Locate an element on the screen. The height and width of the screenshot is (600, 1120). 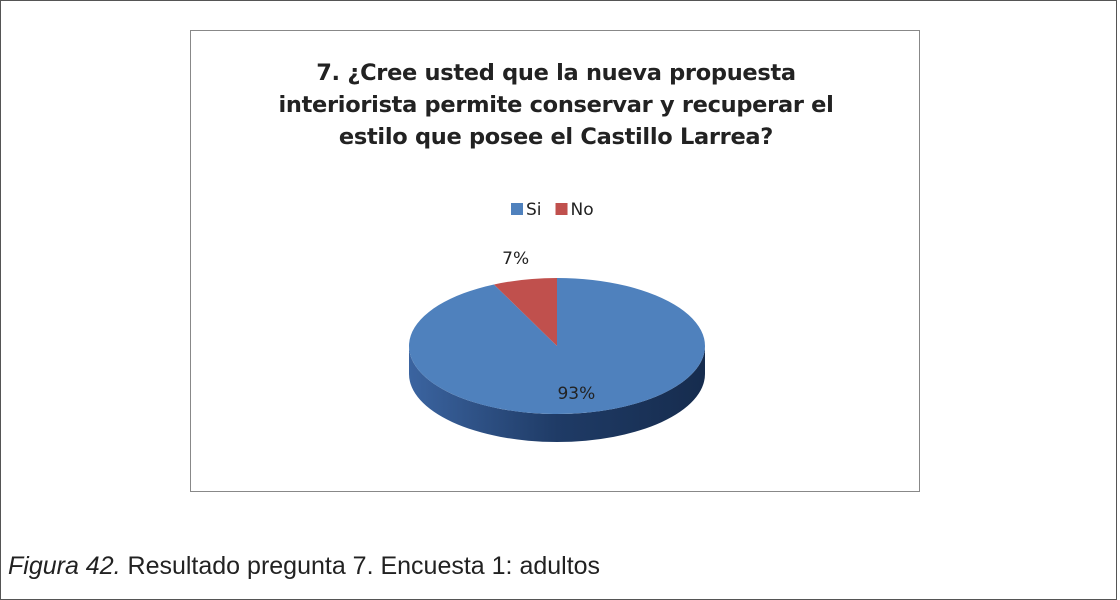
legend-label: No is located at coordinates (582, 210).